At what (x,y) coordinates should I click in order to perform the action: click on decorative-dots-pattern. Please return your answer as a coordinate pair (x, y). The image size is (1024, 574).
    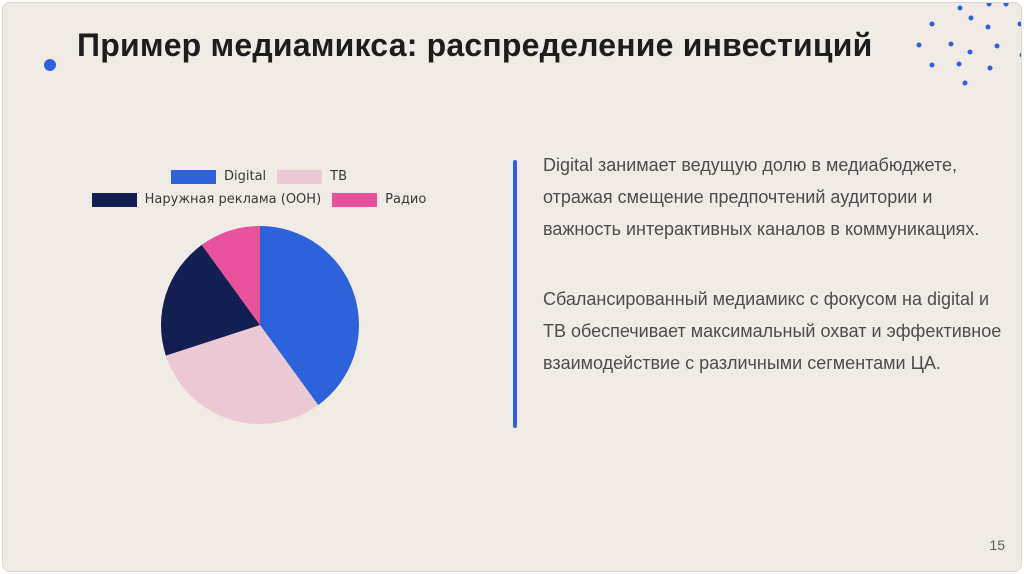
    Looking at the image, I should click on (968, 44).